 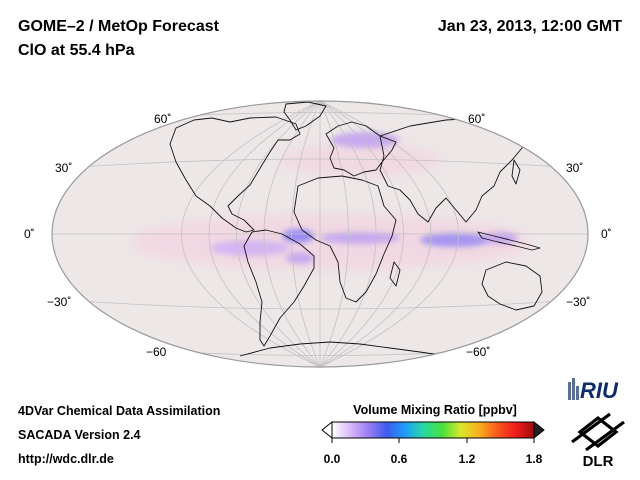 What do you see at coordinates (279, 288) in the screenshot?
I see `coast-south-america` at bounding box center [279, 288].